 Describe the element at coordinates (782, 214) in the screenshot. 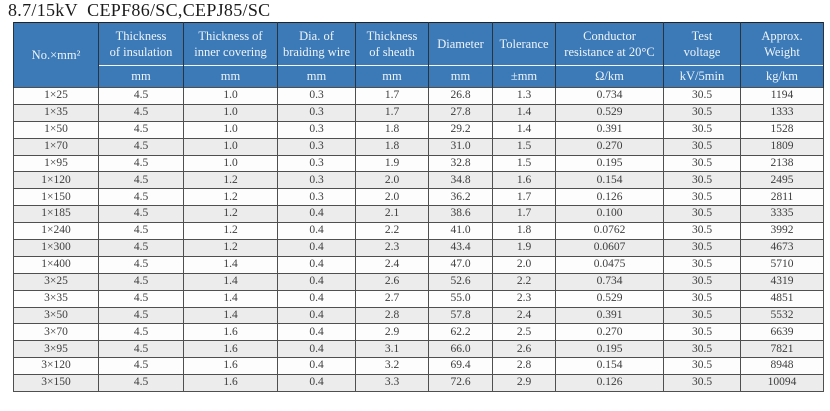

I see `table-cell: 3335` at that location.